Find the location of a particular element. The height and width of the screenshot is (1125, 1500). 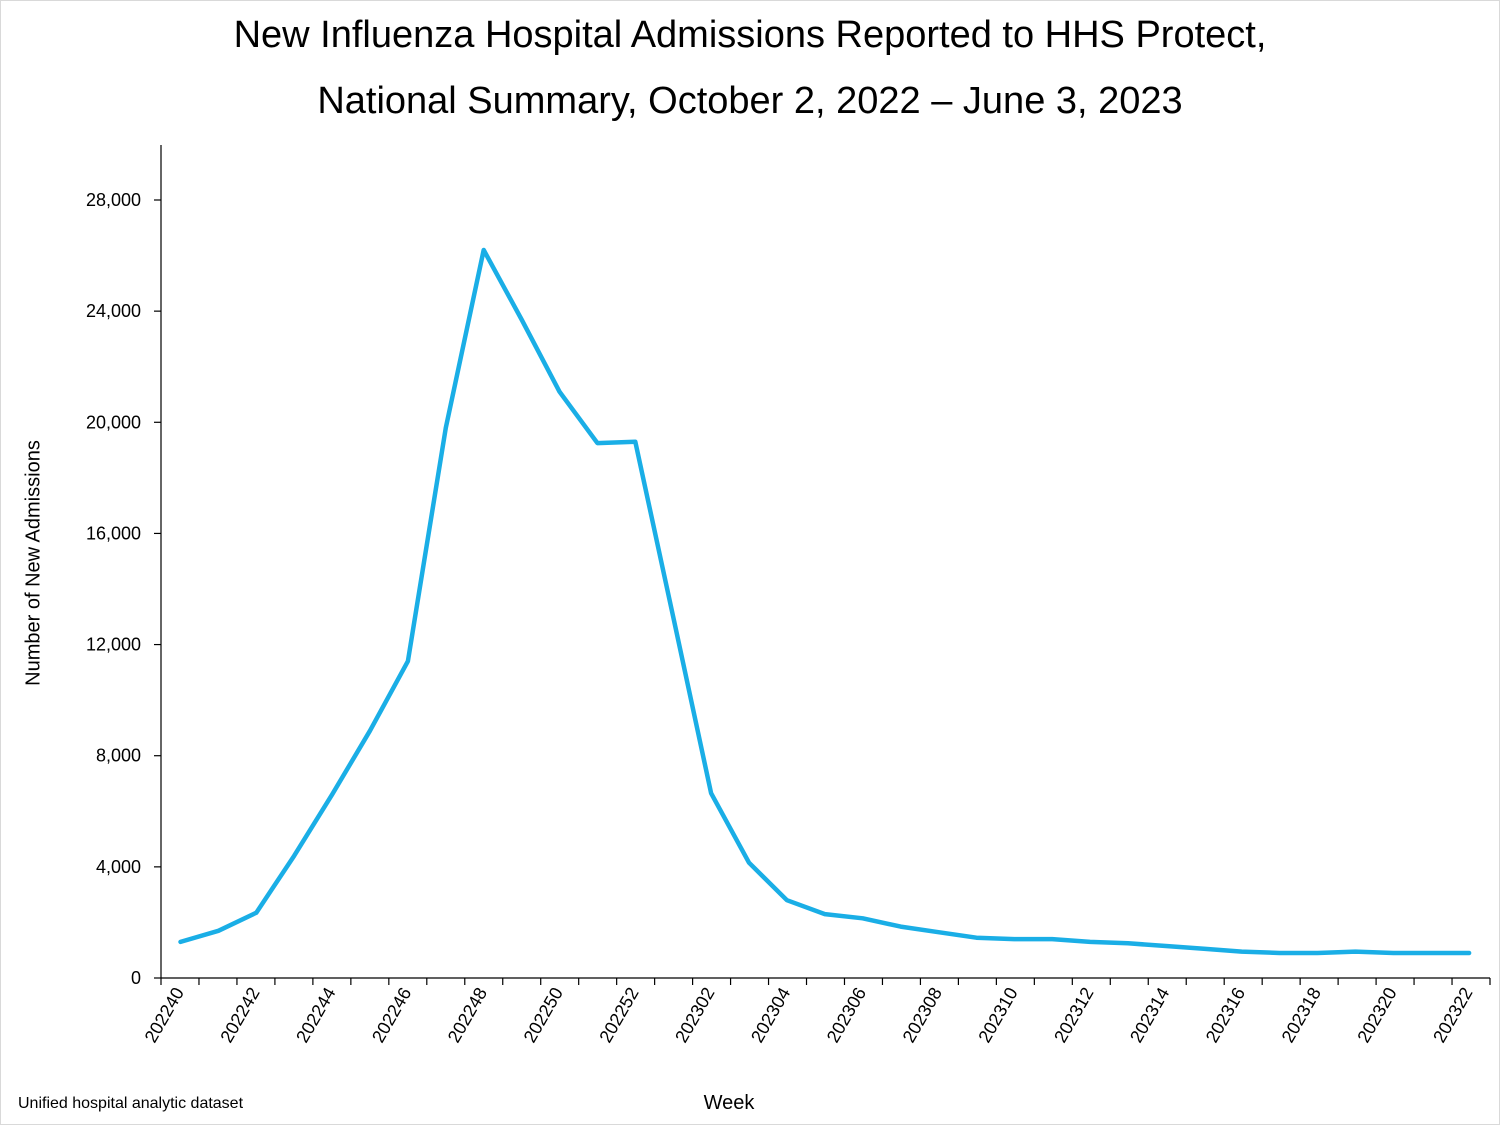

y-tick-label: 0 is located at coordinates (136, 978).